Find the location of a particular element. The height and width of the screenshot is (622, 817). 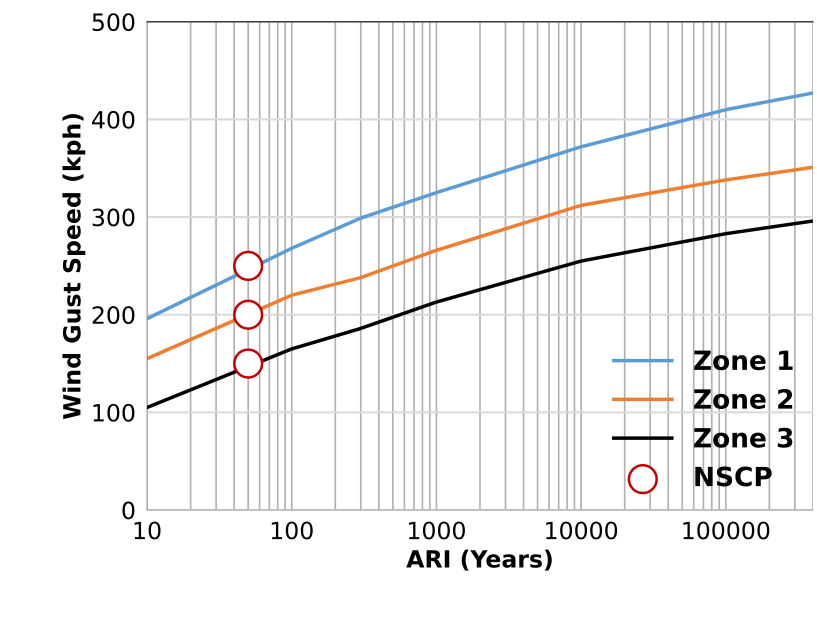

x-tick-label: 100000 is located at coordinates (726, 531).